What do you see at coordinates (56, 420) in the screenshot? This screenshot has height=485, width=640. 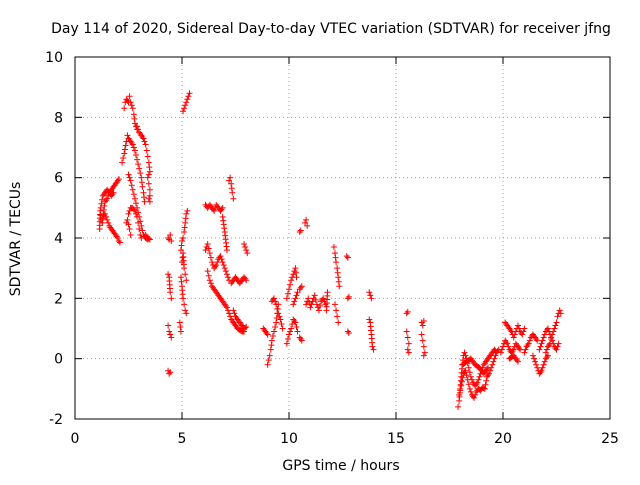 I see `y-tick-label: -2` at bounding box center [56, 420].